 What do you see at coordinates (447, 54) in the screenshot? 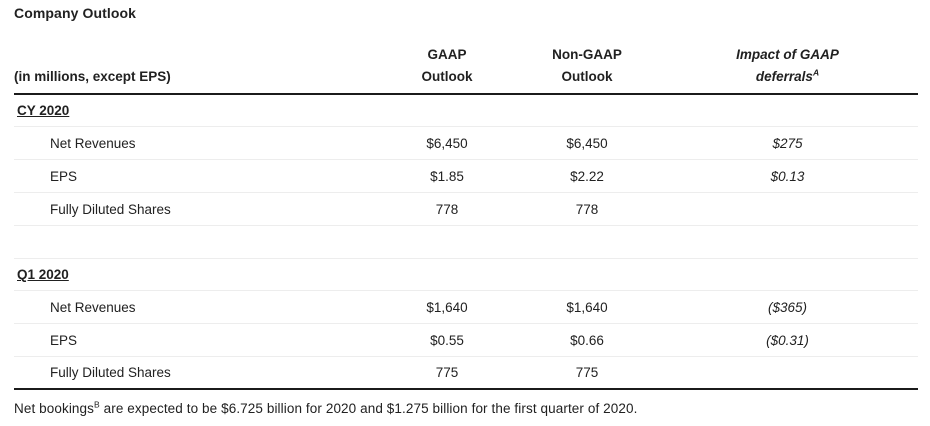
I see `column-header-gaap-line1: GAAP` at bounding box center [447, 54].